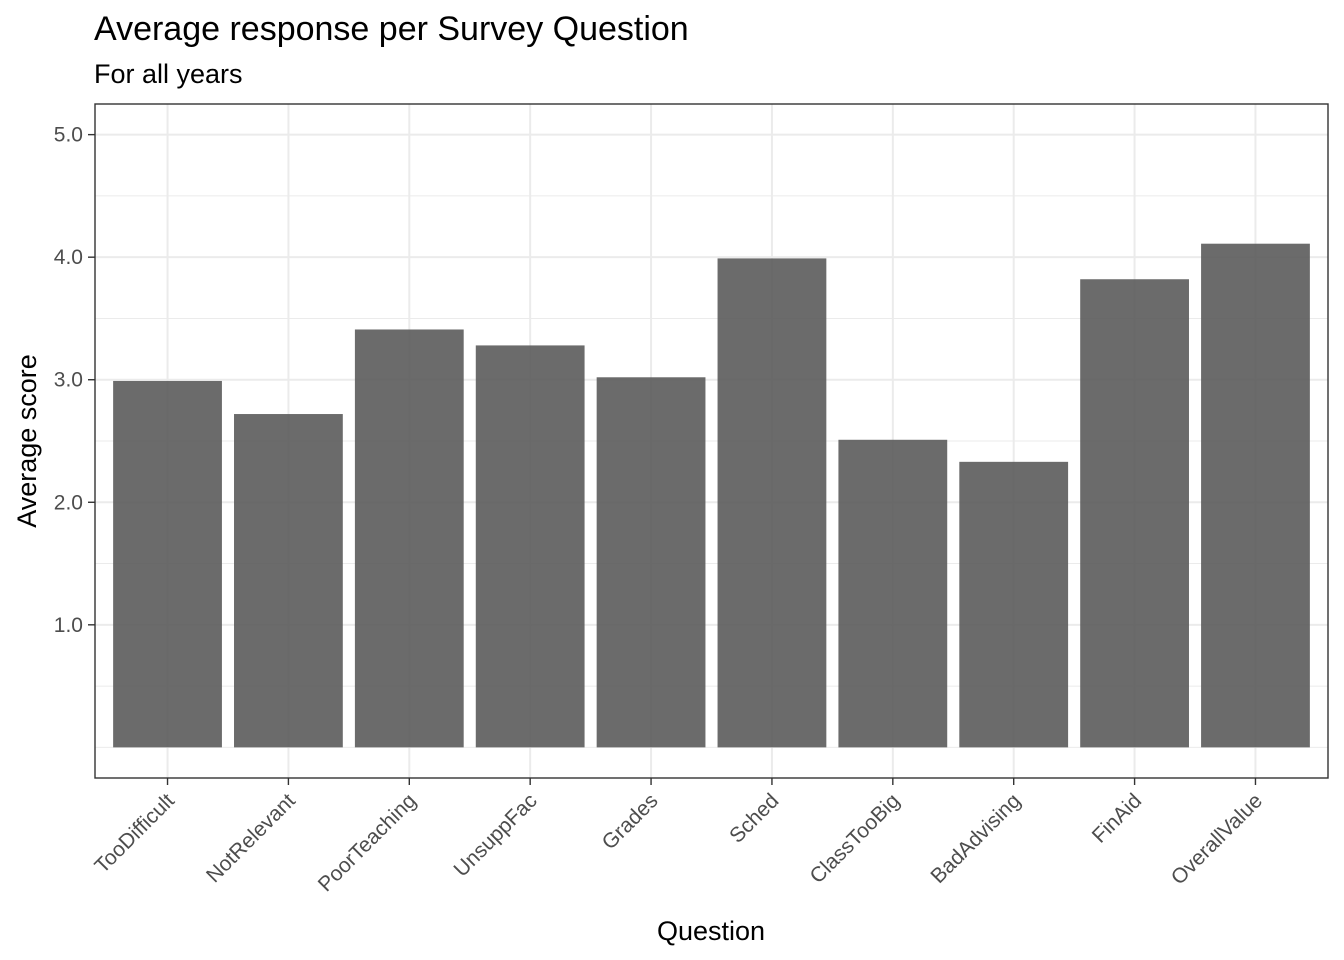  I want to click on y-axis: 1.0 2.0 3.0 4.0 5.0, so click(74, 380).